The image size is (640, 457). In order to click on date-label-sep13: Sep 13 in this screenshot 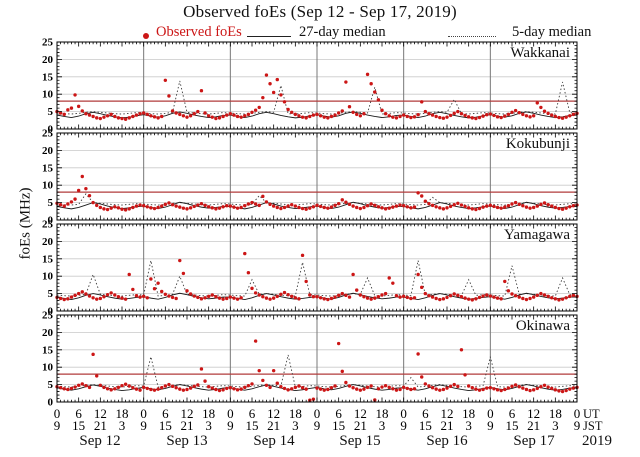, I will do `click(187, 441)`.